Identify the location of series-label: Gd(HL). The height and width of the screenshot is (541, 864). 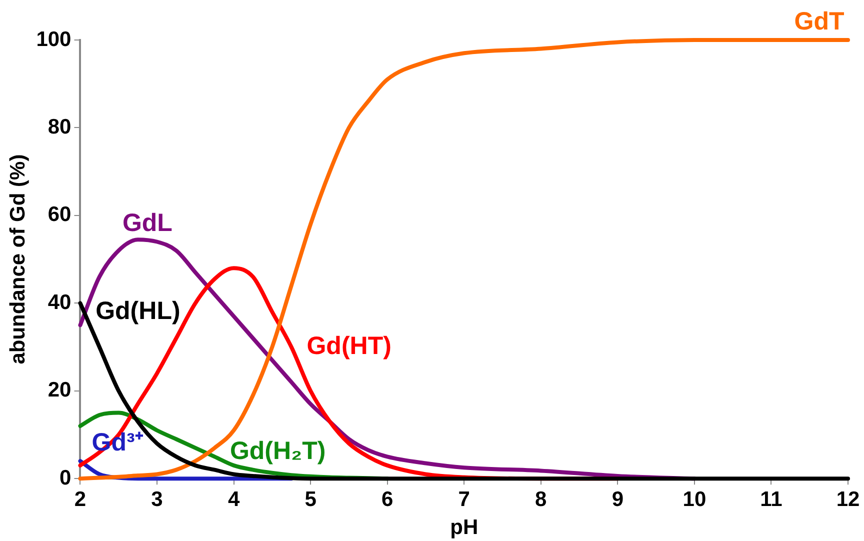
(138, 310).